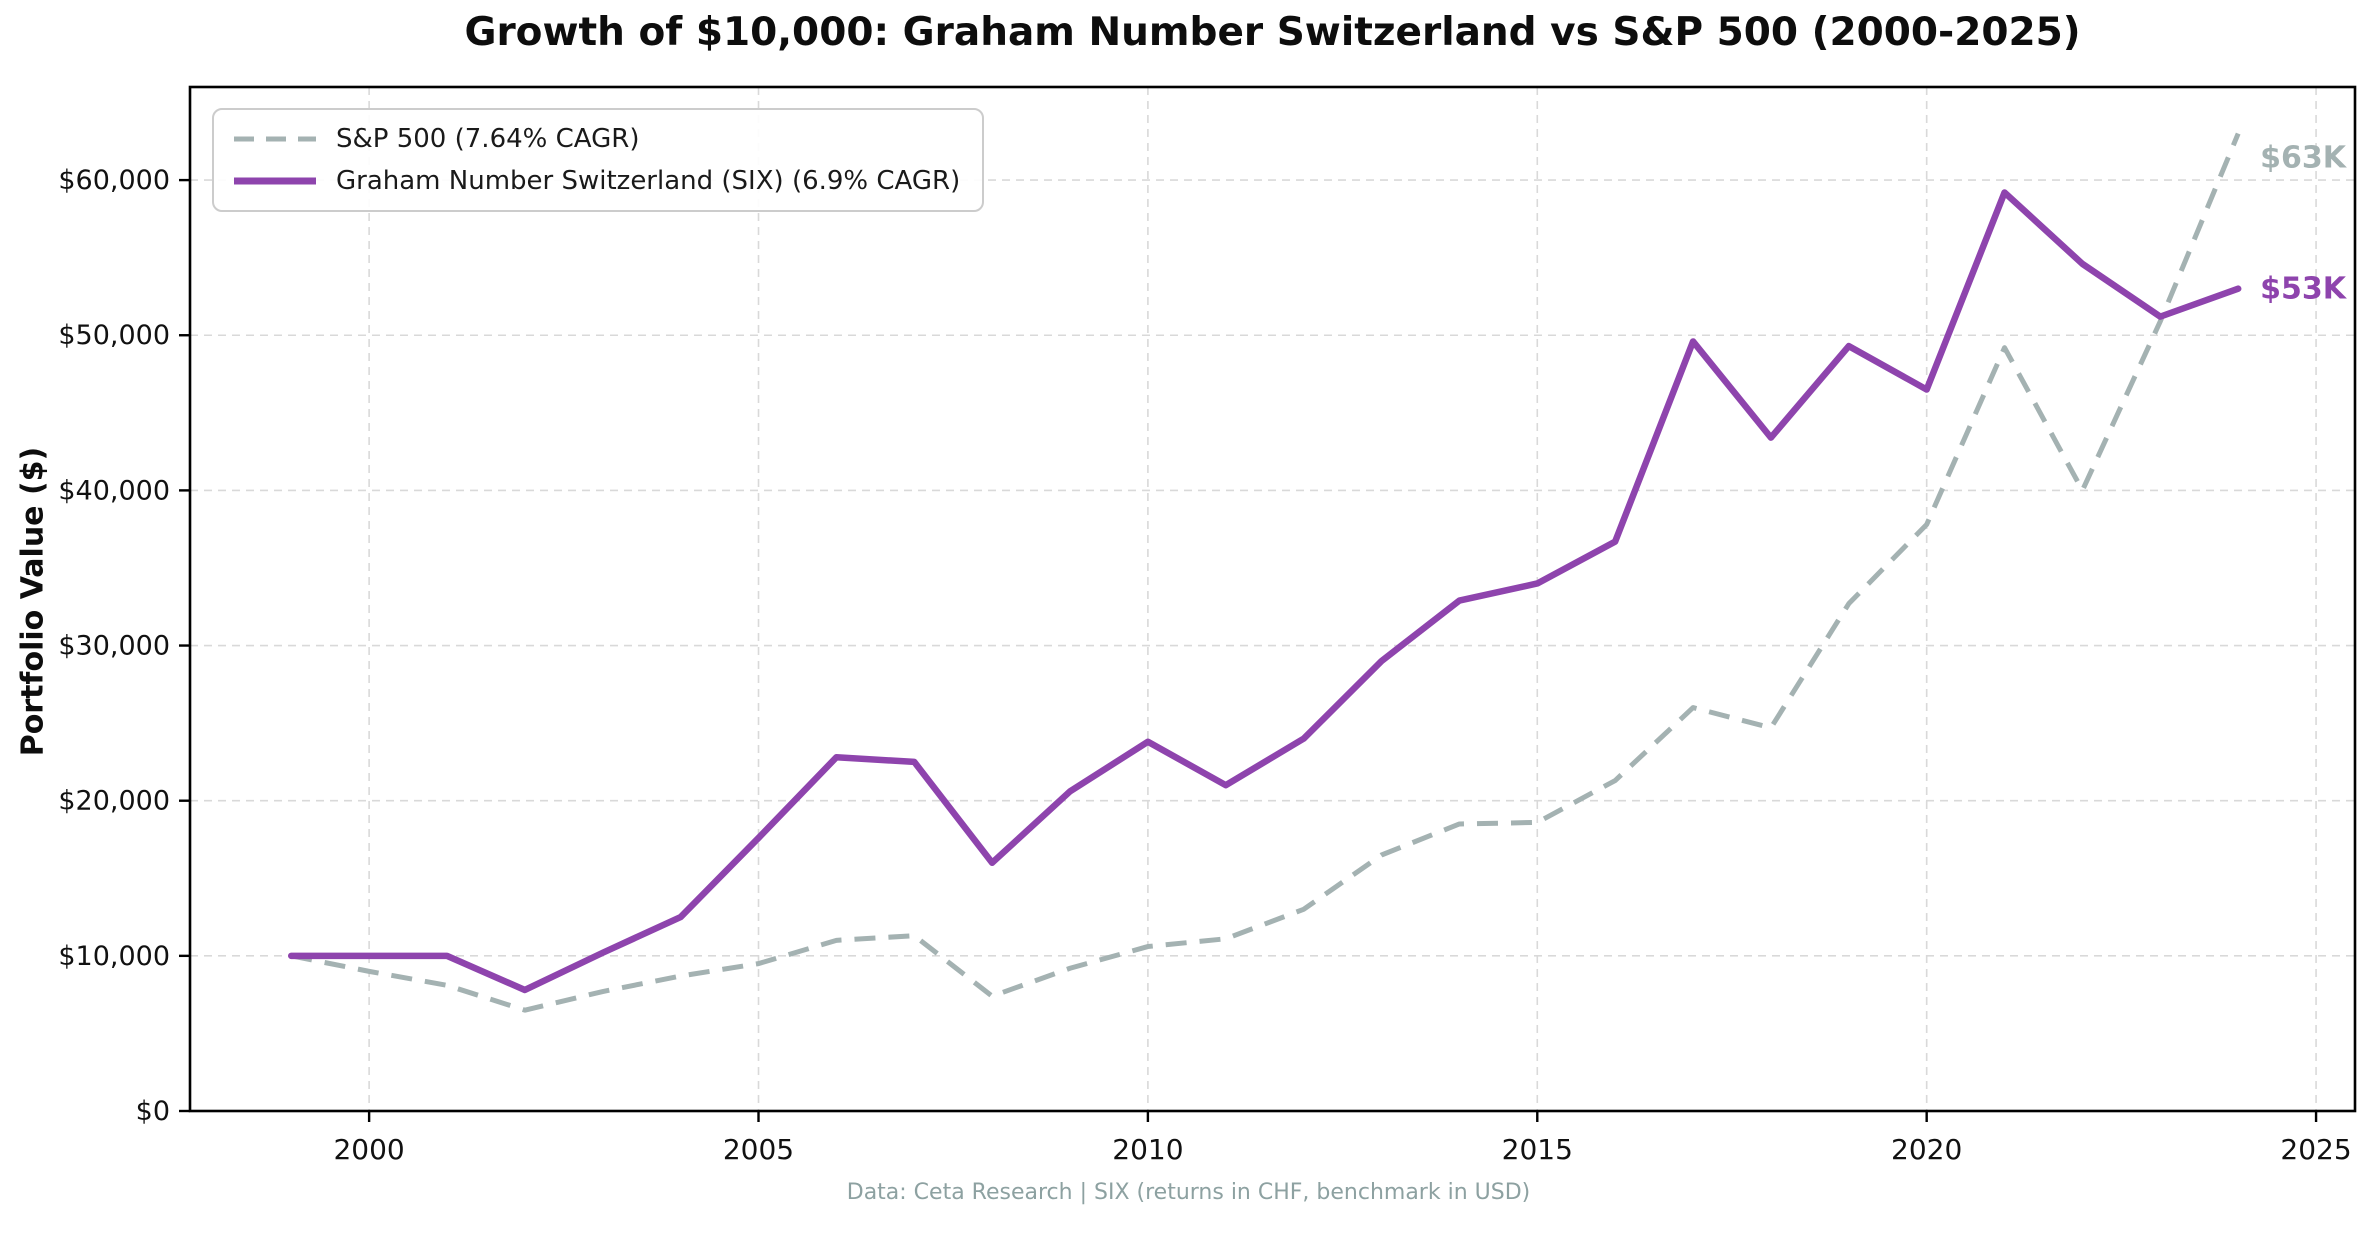 Image resolution: width=2377 pixels, height=1239 pixels. What do you see at coordinates (1926, 1149) in the screenshot?
I see `x-tick-label: 2020` at bounding box center [1926, 1149].